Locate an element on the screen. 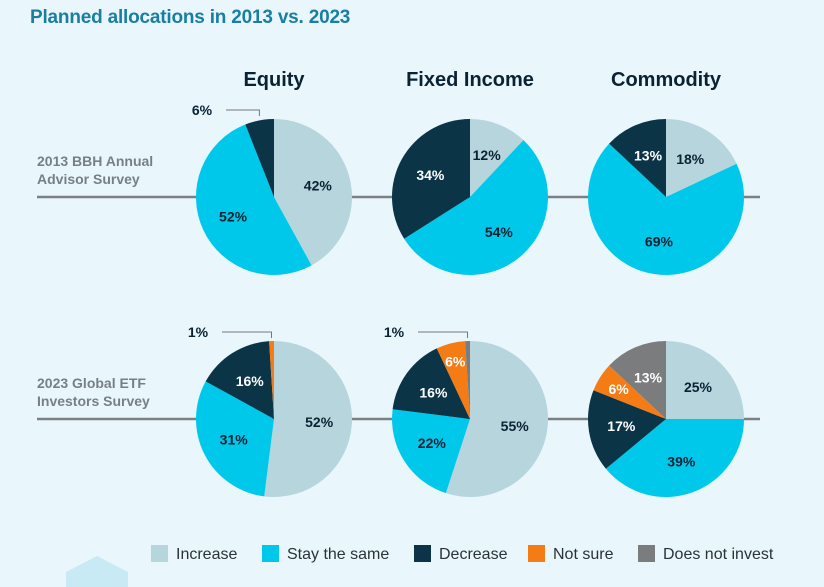 This screenshot has height=587, width=824. slice-label-increase: 55% is located at coordinates (515, 426).